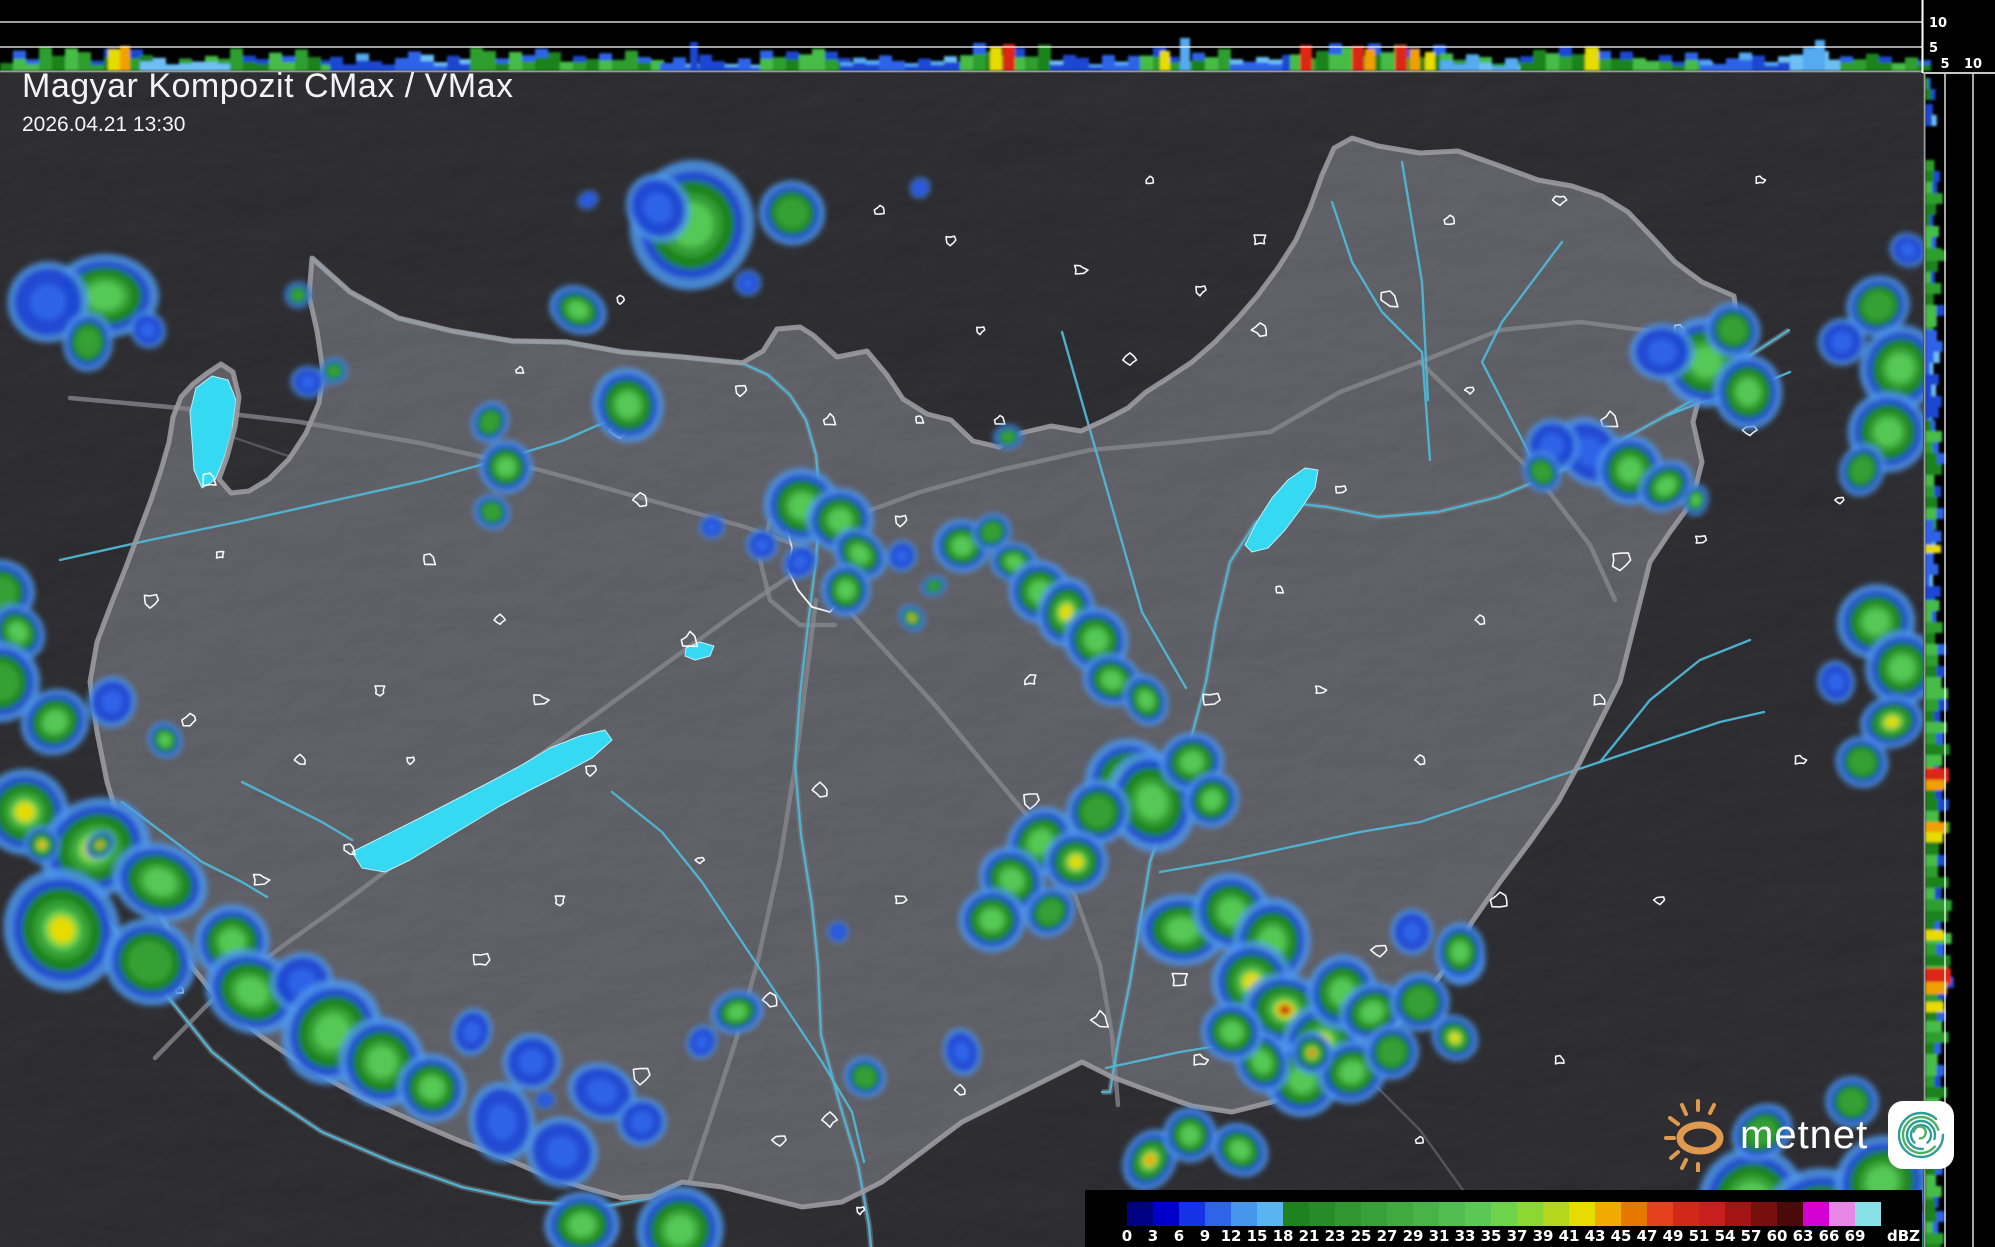 This screenshot has width=1995, height=1247. I want to click on metnet-app-icon, so click(1921, 1135).